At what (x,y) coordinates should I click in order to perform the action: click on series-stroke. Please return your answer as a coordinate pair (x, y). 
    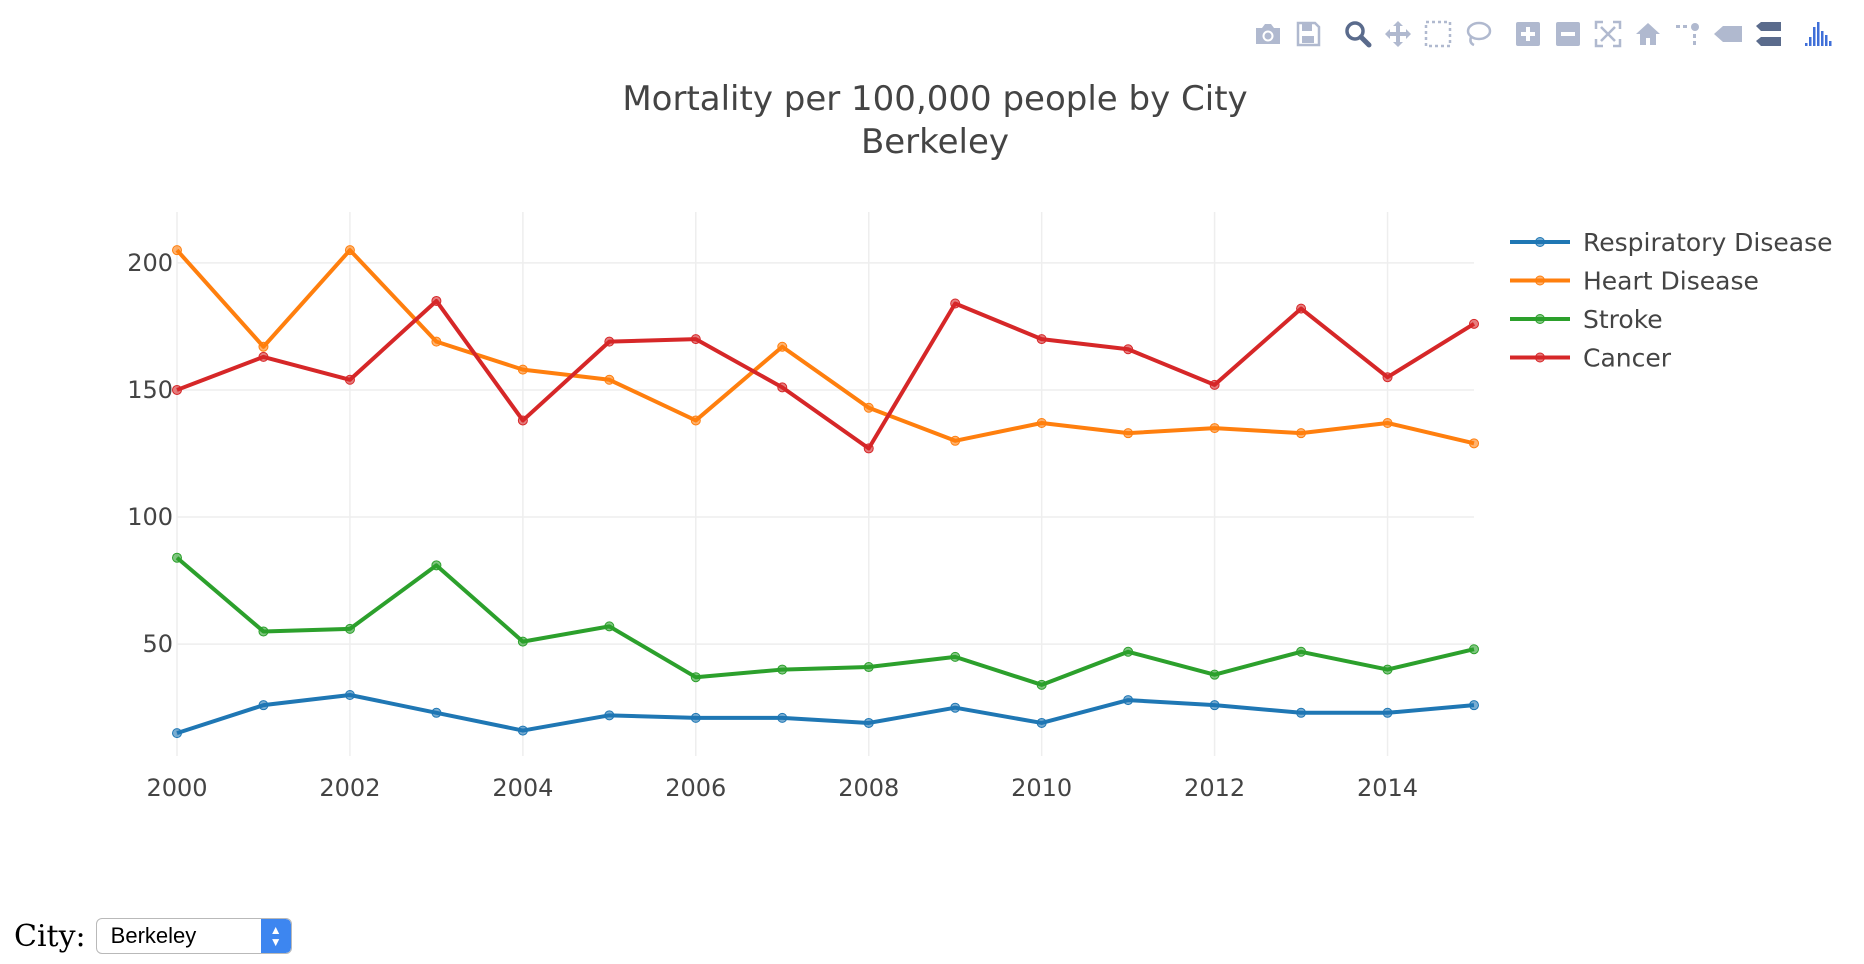
    Looking at the image, I should click on (825, 621).